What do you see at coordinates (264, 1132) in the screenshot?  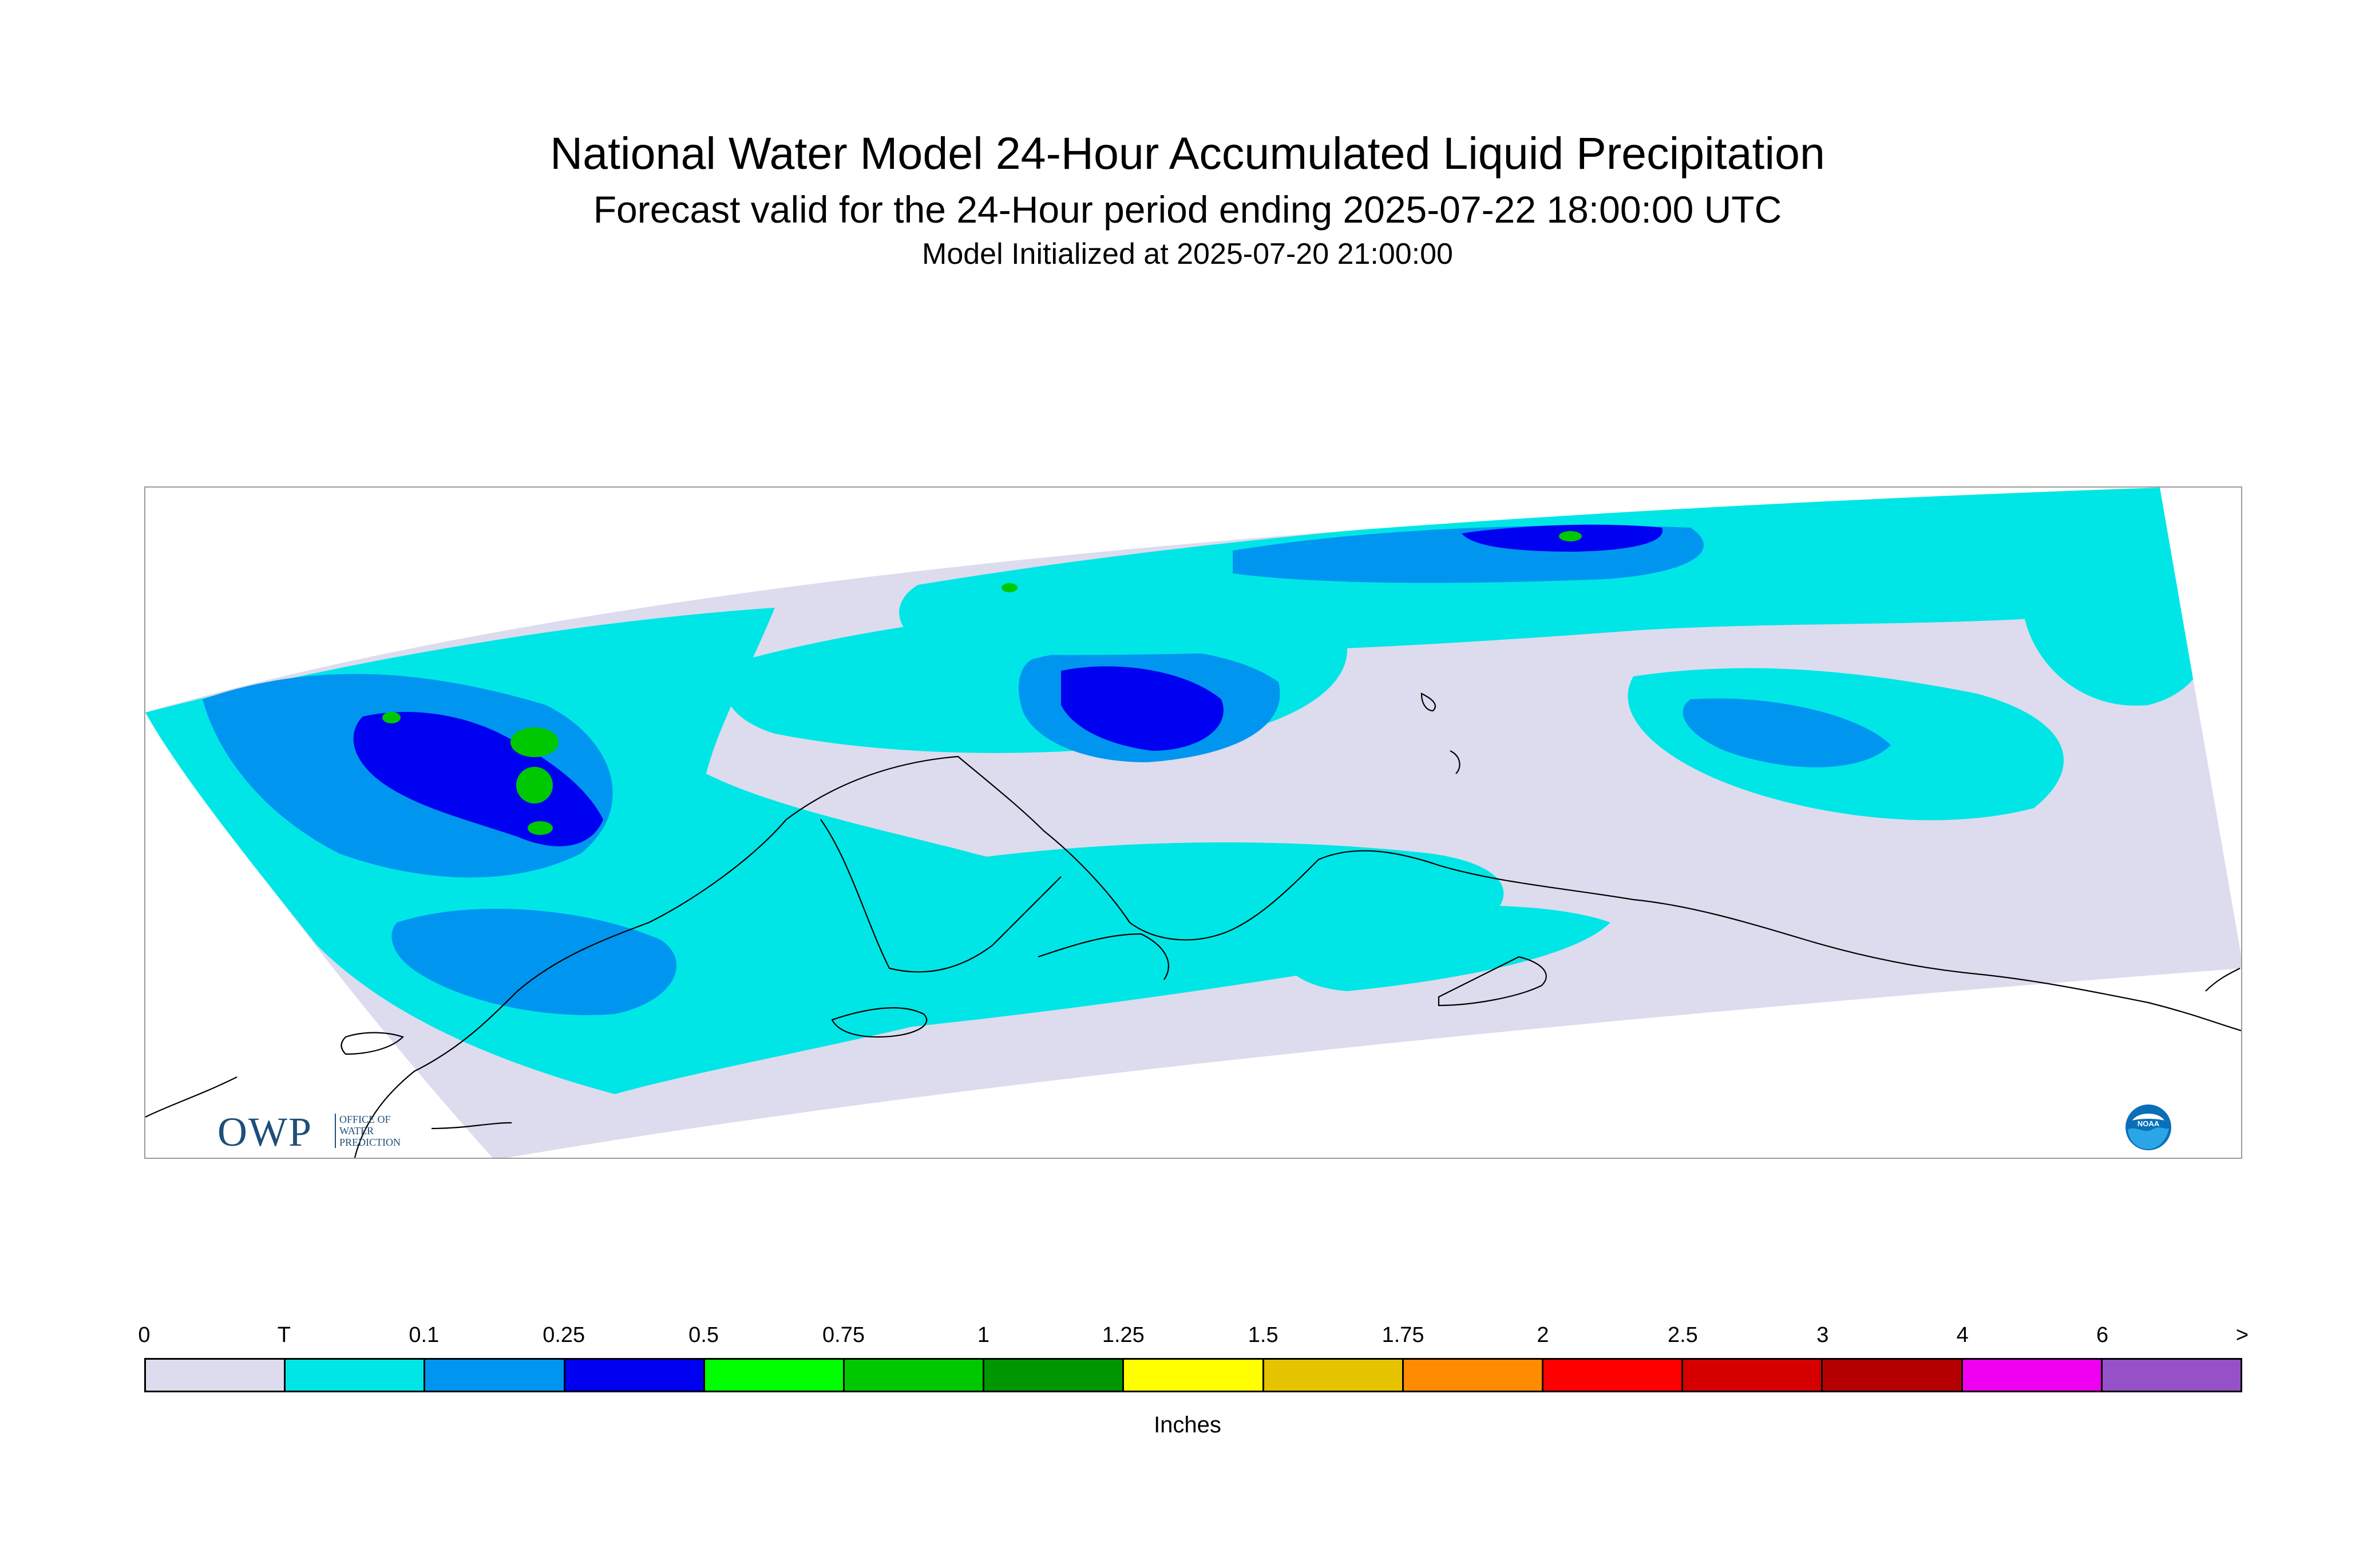 I see `owp-logo-mark: OWP` at bounding box center [264, 1132].